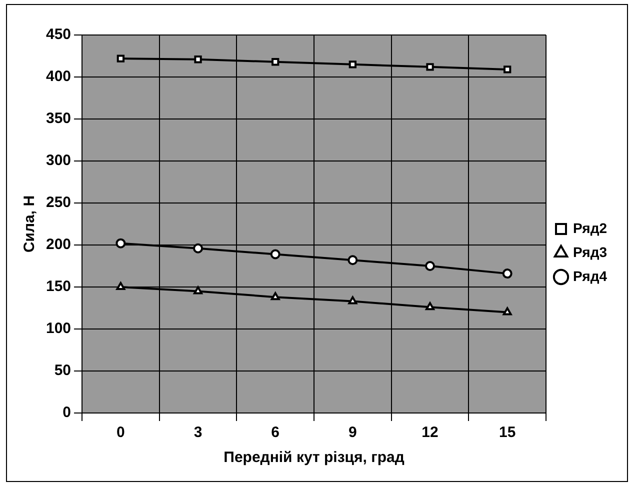 This screenshot has width=634, height=486. What do you see at coordinates (352, 433) in the screenshot?
I see `x-tick-label: 9` at bounding box center [352, 433].